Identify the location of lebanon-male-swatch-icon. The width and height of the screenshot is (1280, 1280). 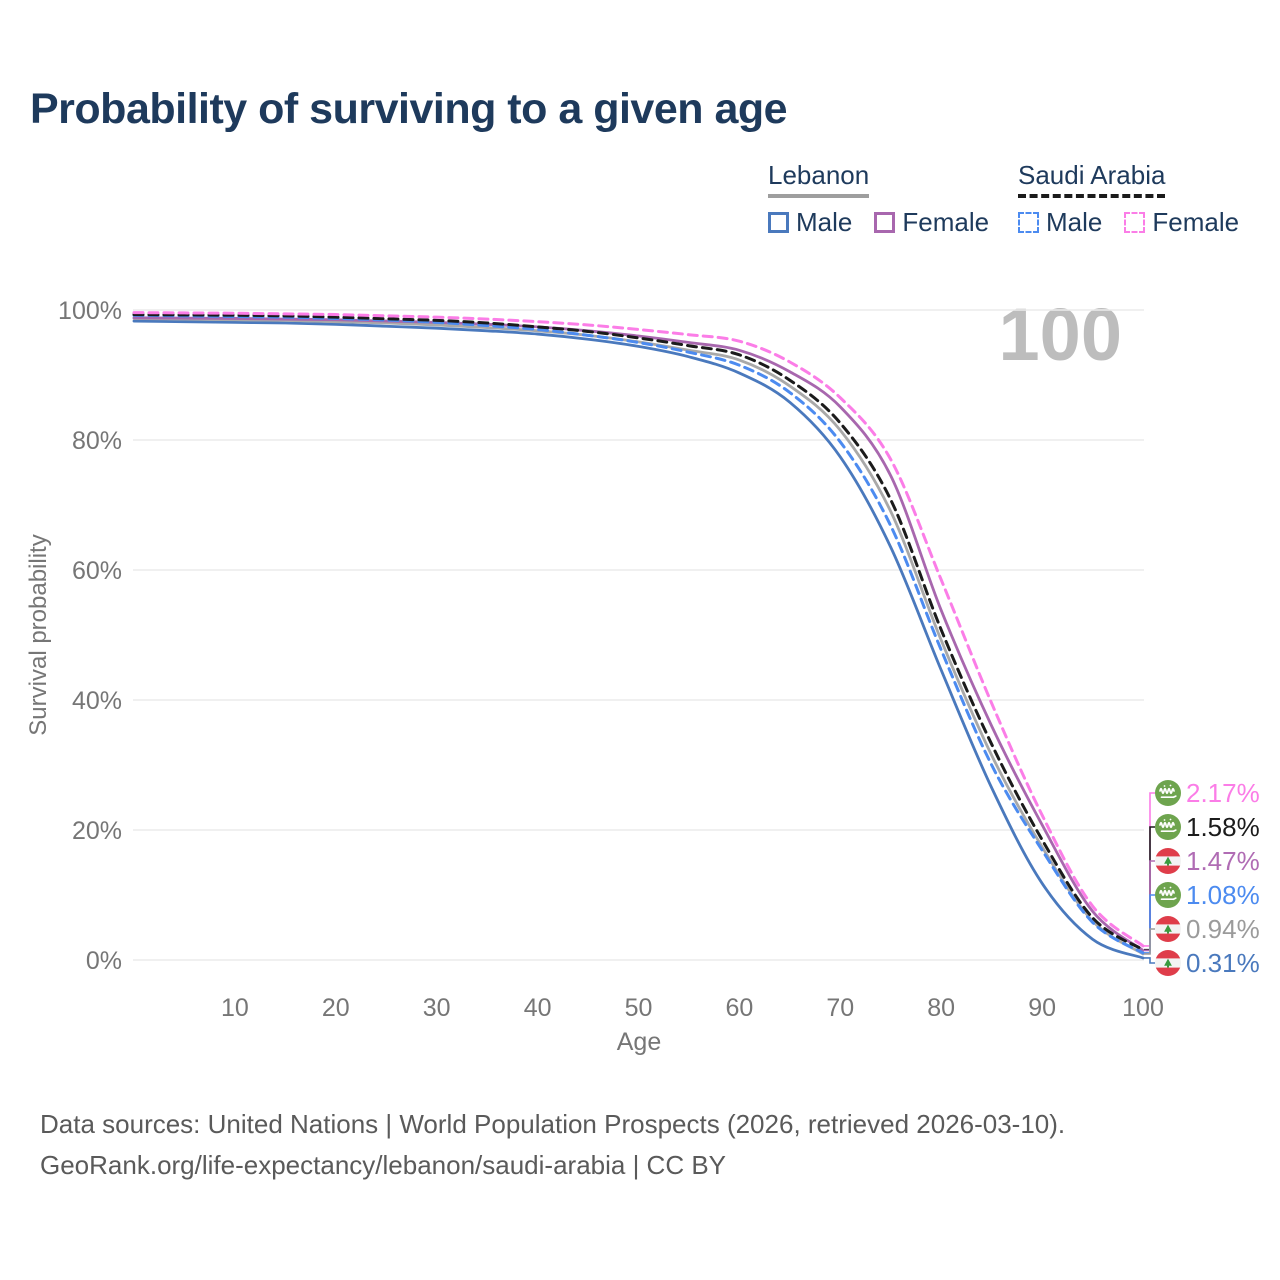
(778, 222).